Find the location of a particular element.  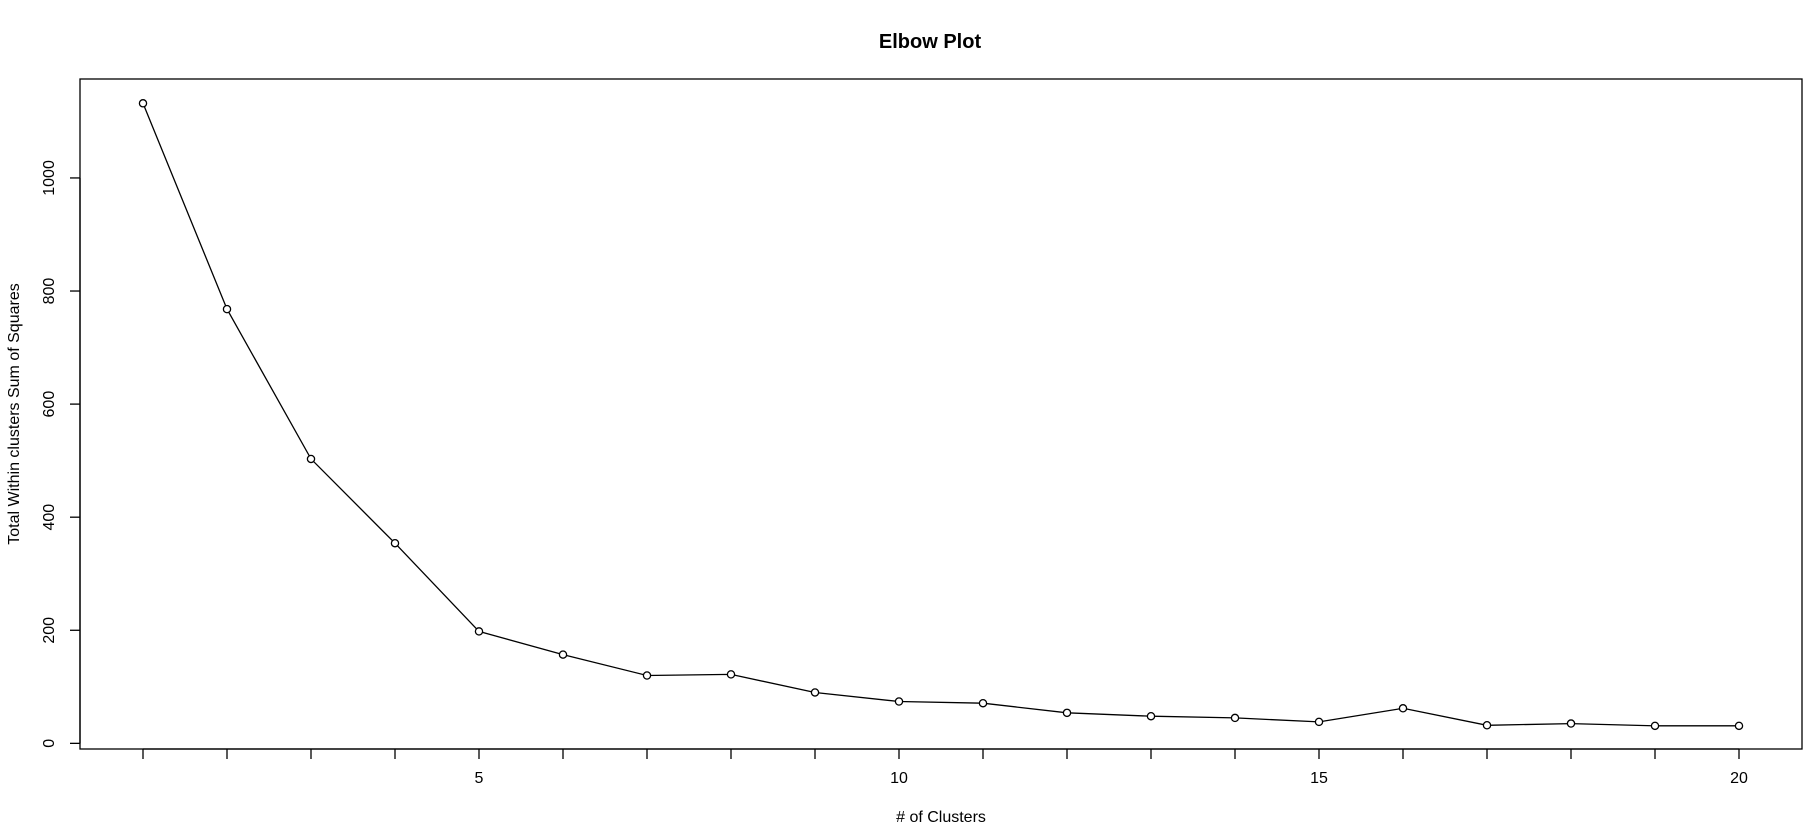

x-tick-label: 15 is located at coordinates (1319, 778).